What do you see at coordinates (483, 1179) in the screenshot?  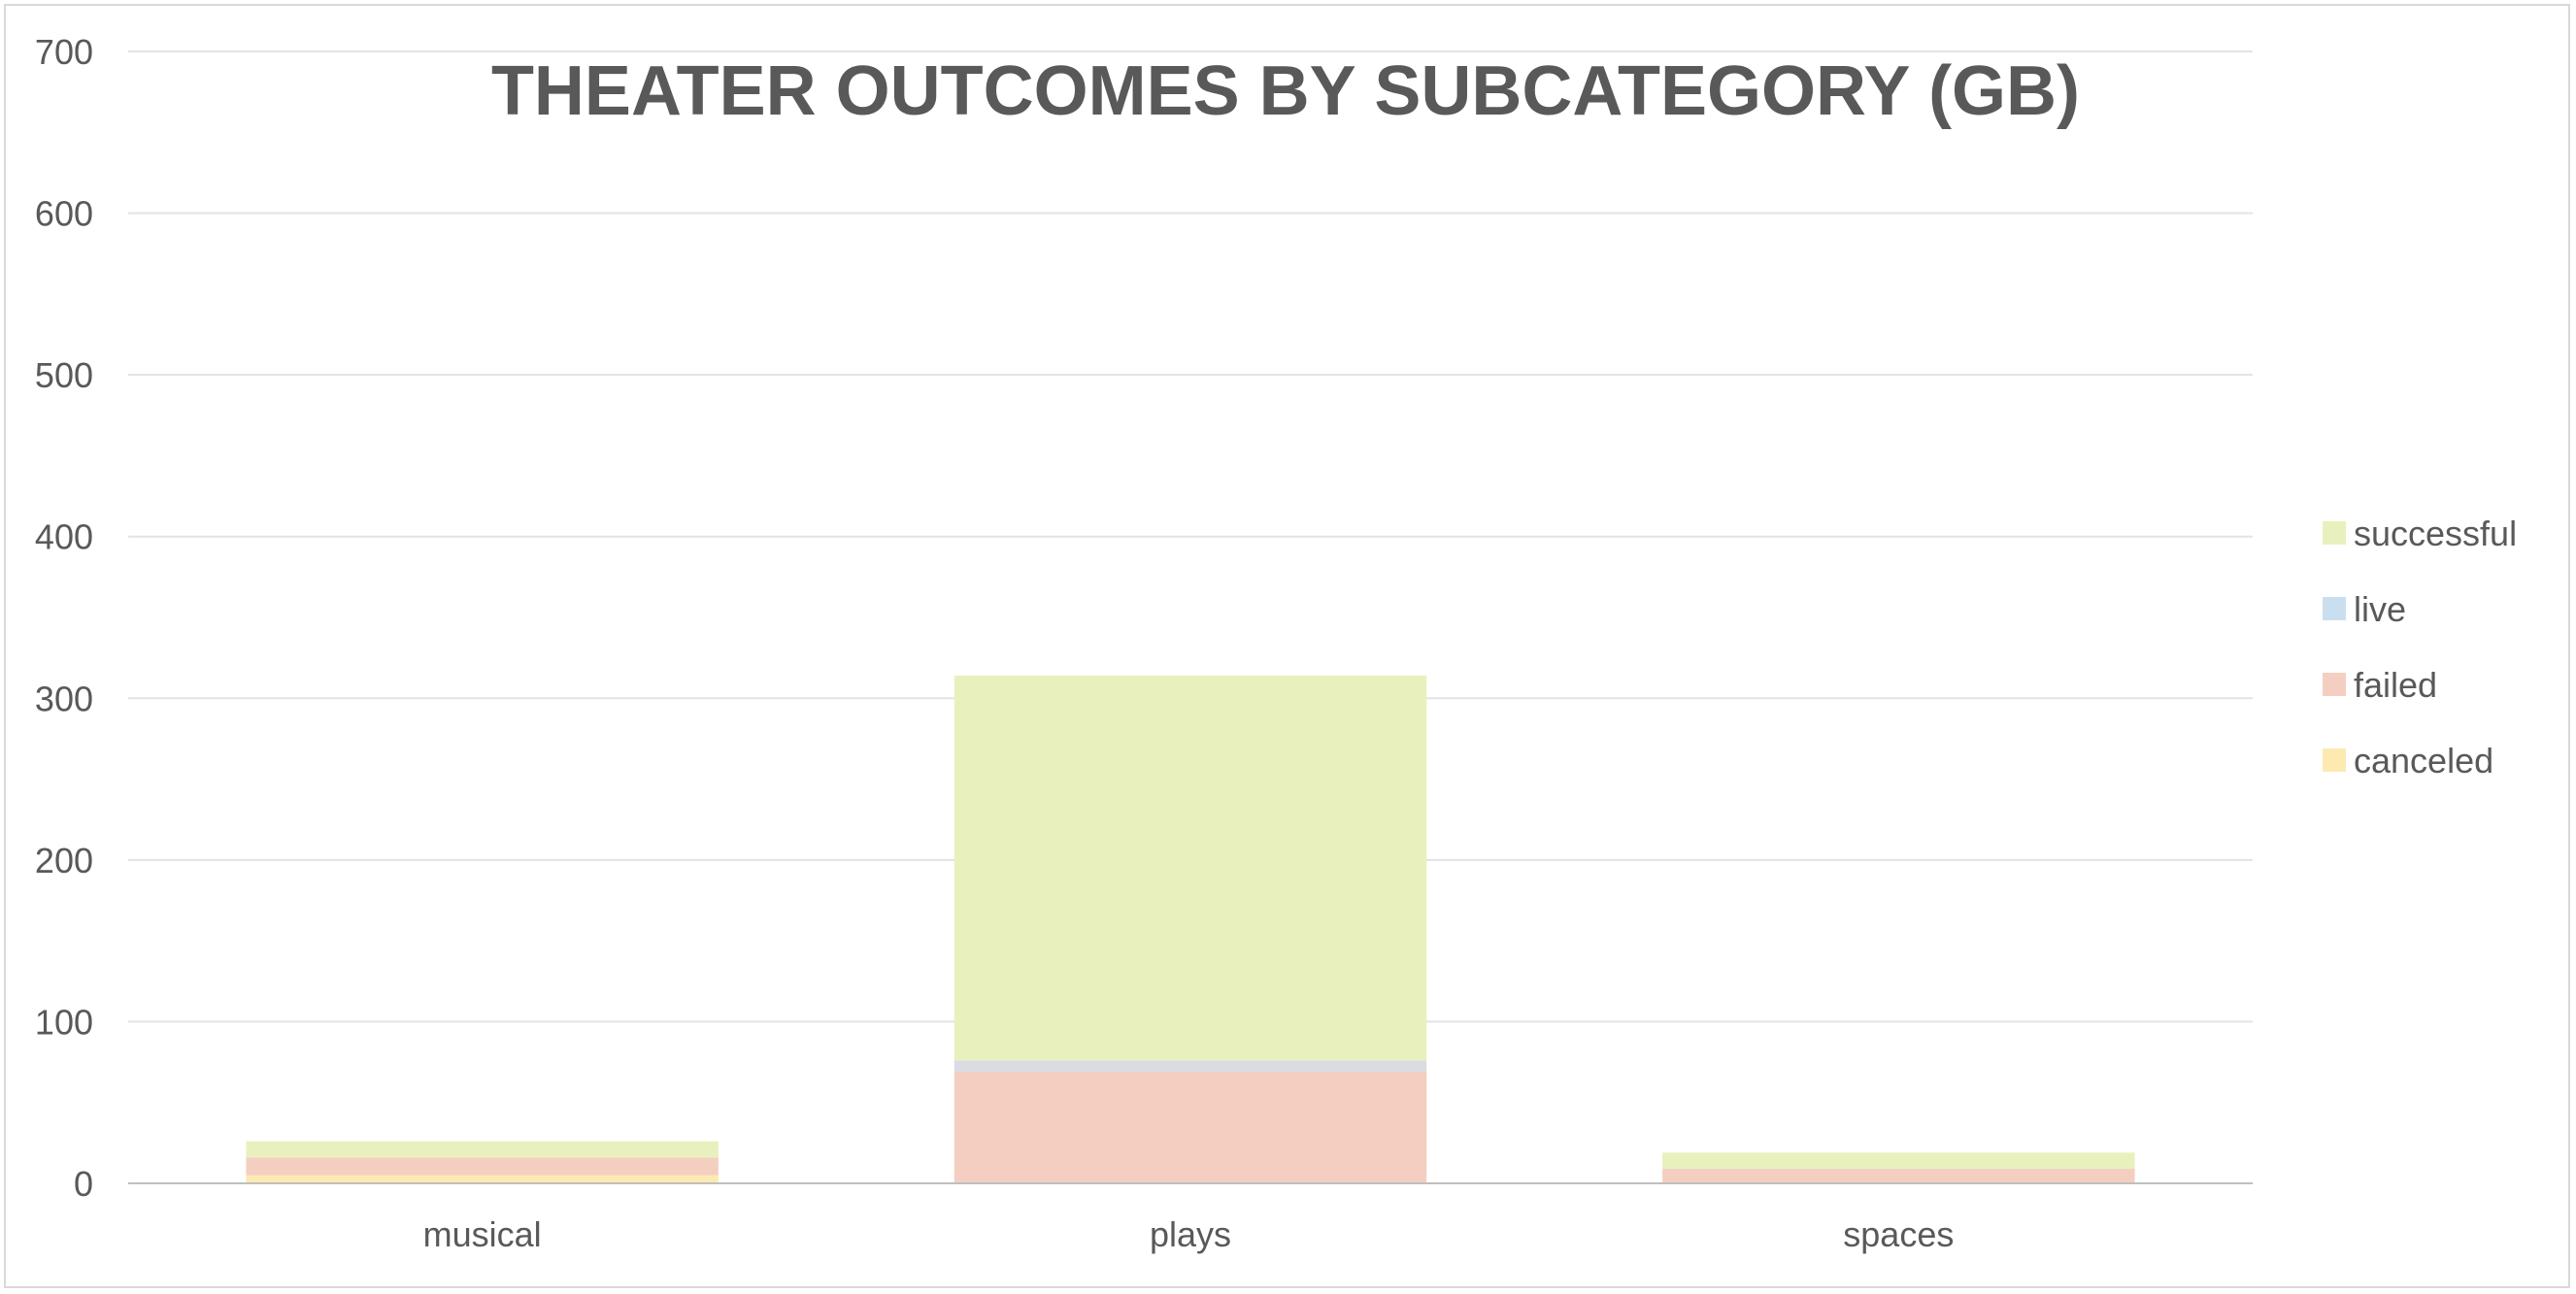 I see `bar-musical-canceled` at bounding box center [483, 1179].